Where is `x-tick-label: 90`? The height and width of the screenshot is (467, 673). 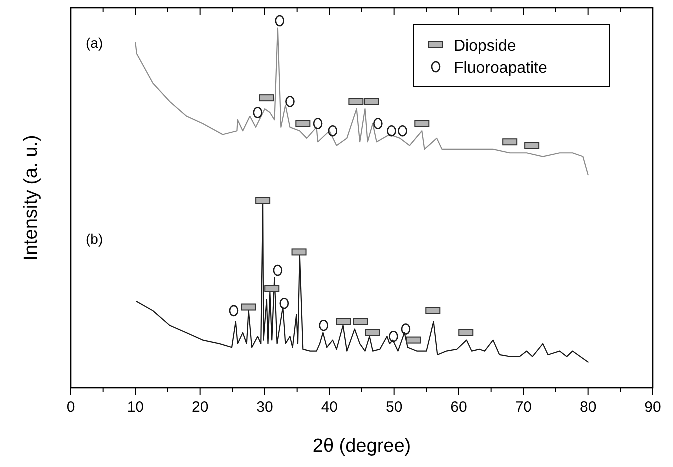
x-tick-label: 90 is located at coordinates (653, 407).